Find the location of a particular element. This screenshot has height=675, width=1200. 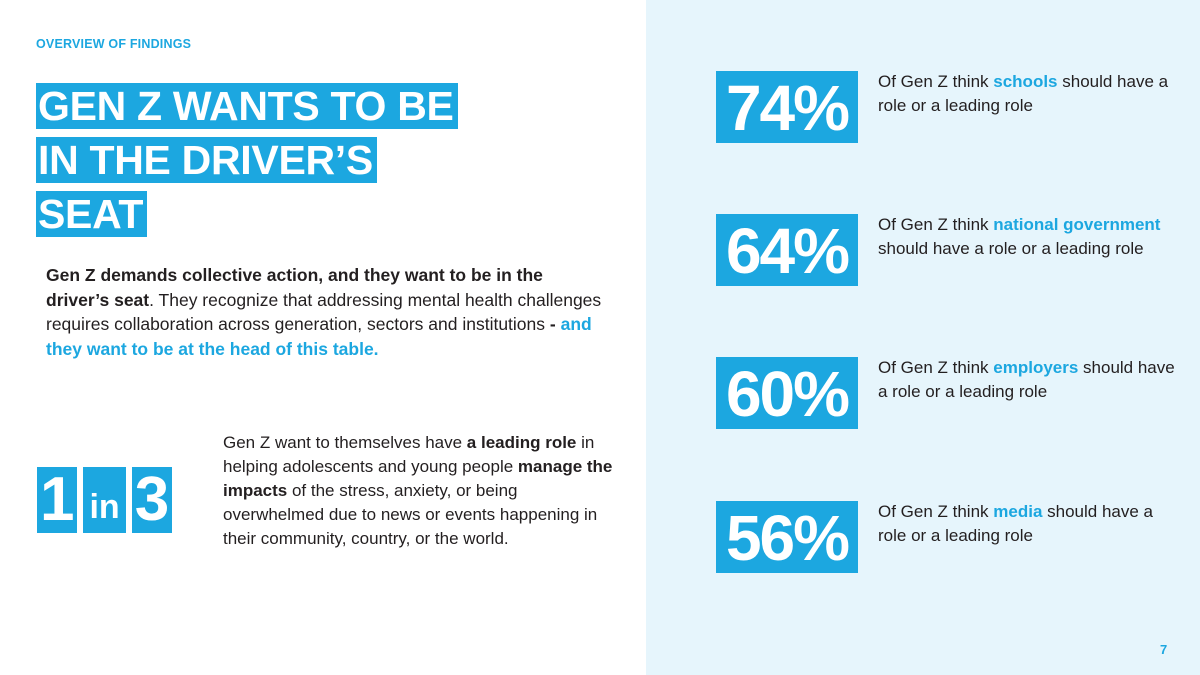

stat-value: 74% is located at coordinates (787, 107).